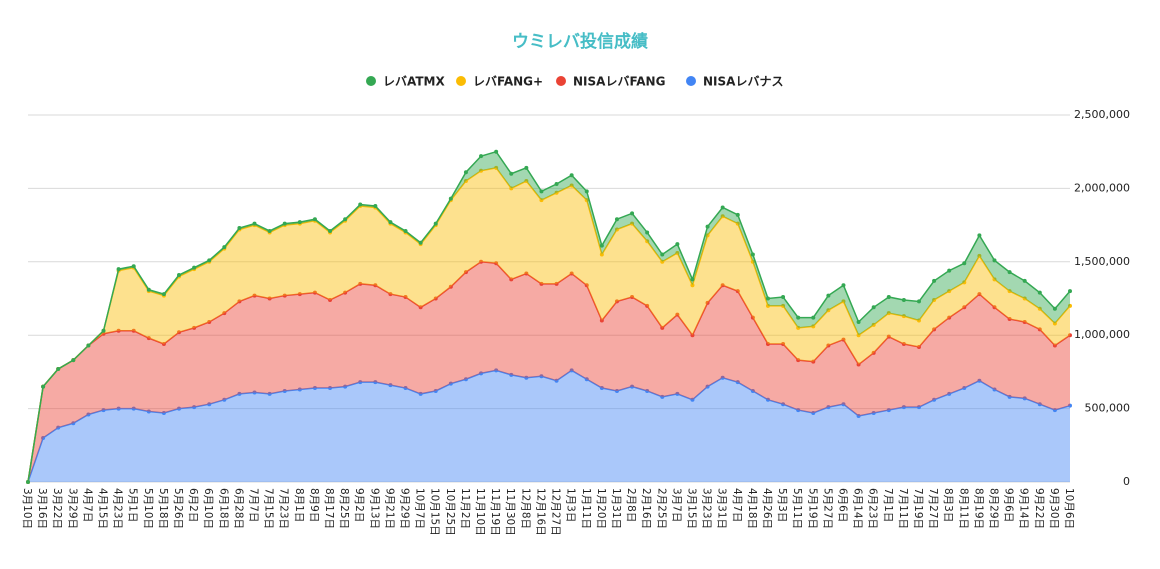  I want to click on x-tick-label: 5月3日, so click(782, 505).